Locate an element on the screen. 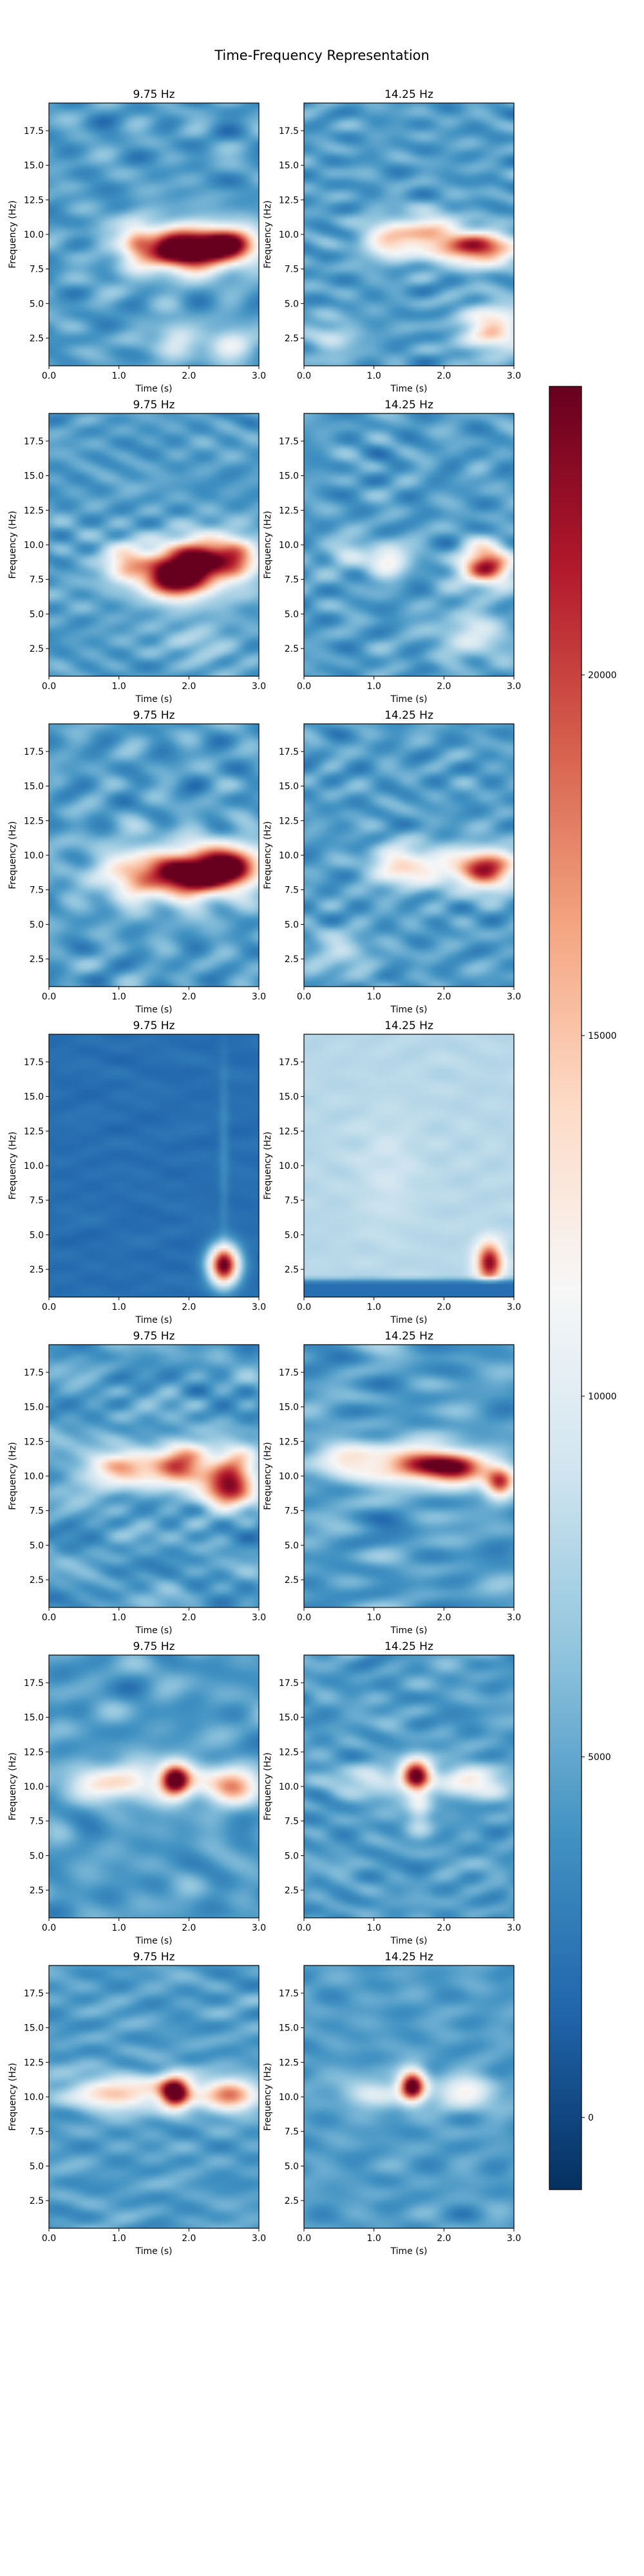 This screenshot has height=2576, width=644. colorbar-tick-label: 15000 is located at coordinates (603, 1036).